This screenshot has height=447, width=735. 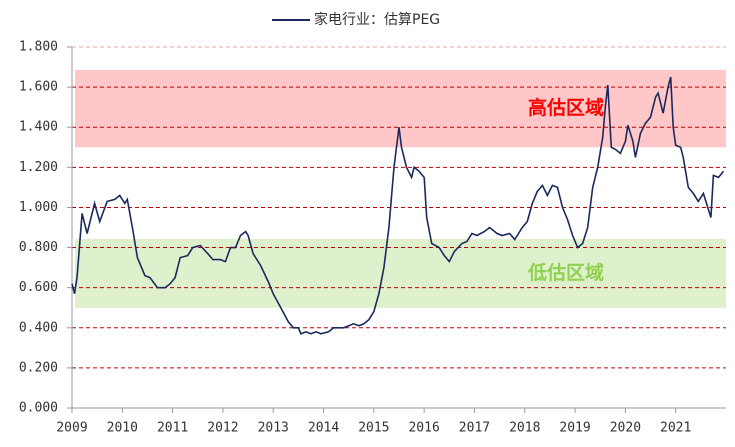 What do you see at coordinates (38, 327) in the screenshot?
I see `y-tick-label: 0.400` at bounding box center [38, 327].